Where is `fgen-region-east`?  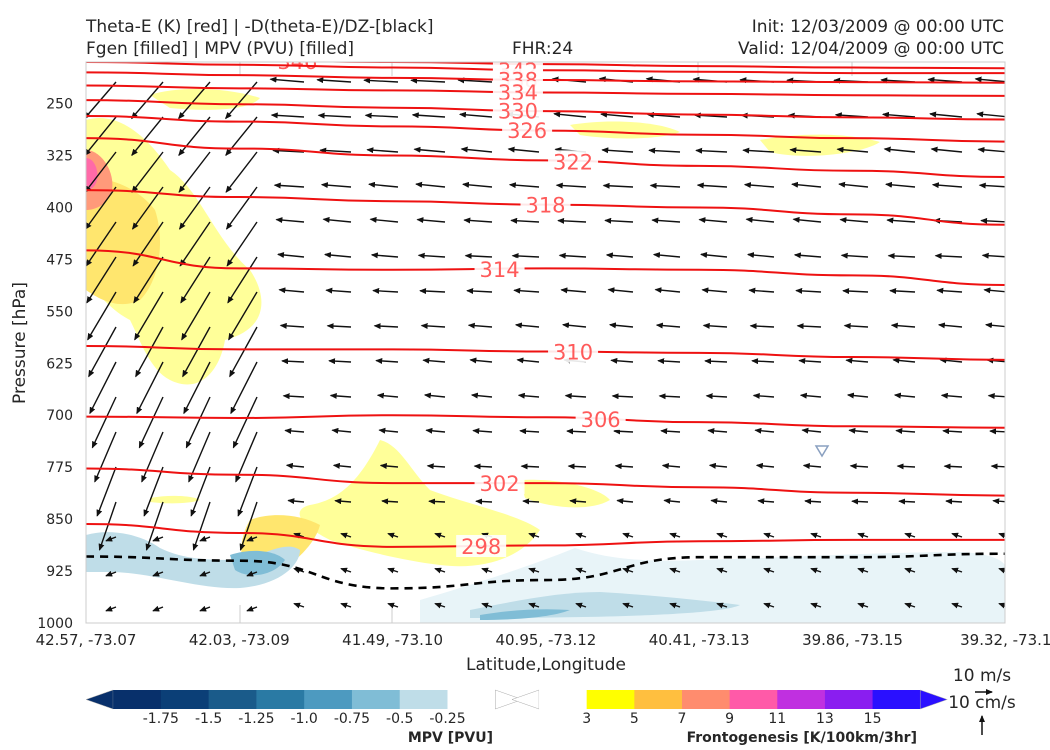 fgen-region-east is located at coordinates (565, 493).